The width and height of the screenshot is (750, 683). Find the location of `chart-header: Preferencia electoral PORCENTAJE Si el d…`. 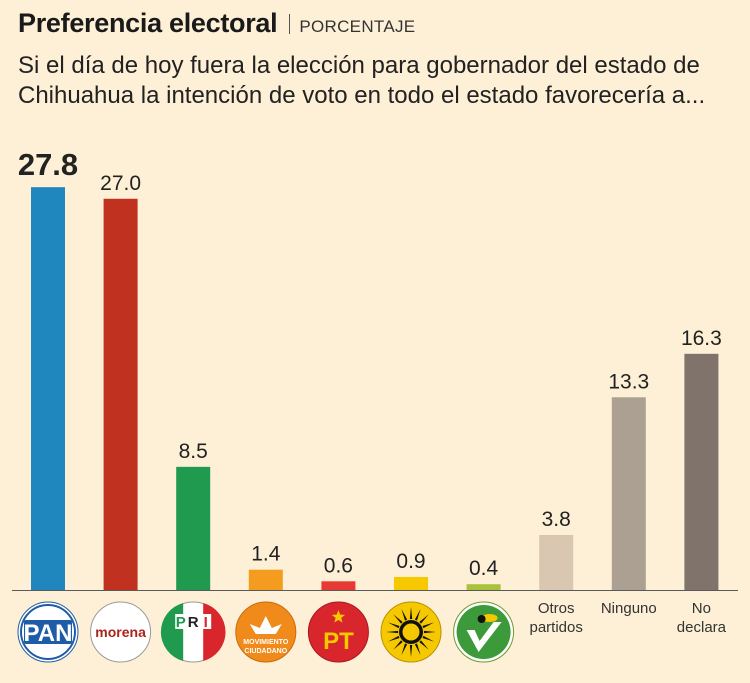

chart-header: Preferencia electoral PORCENTAJE Si el d… is located at coordinates (378, 59).